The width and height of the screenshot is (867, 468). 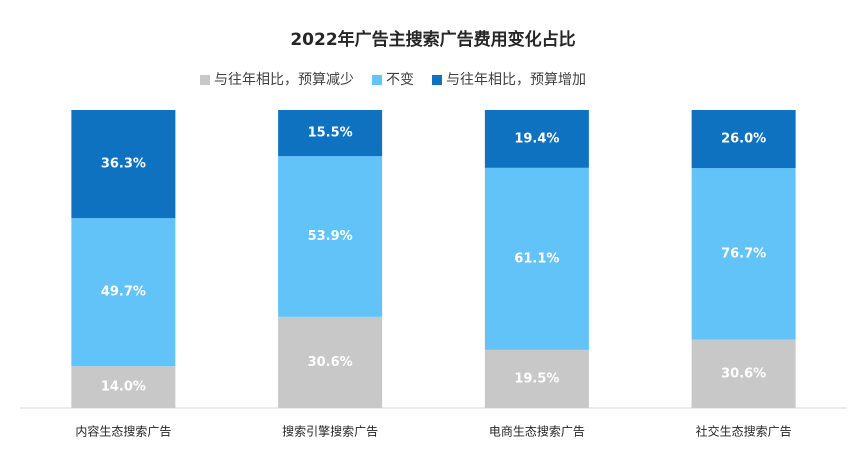 I want to click on value-label: 15.5%, so click(x=330, y=133).